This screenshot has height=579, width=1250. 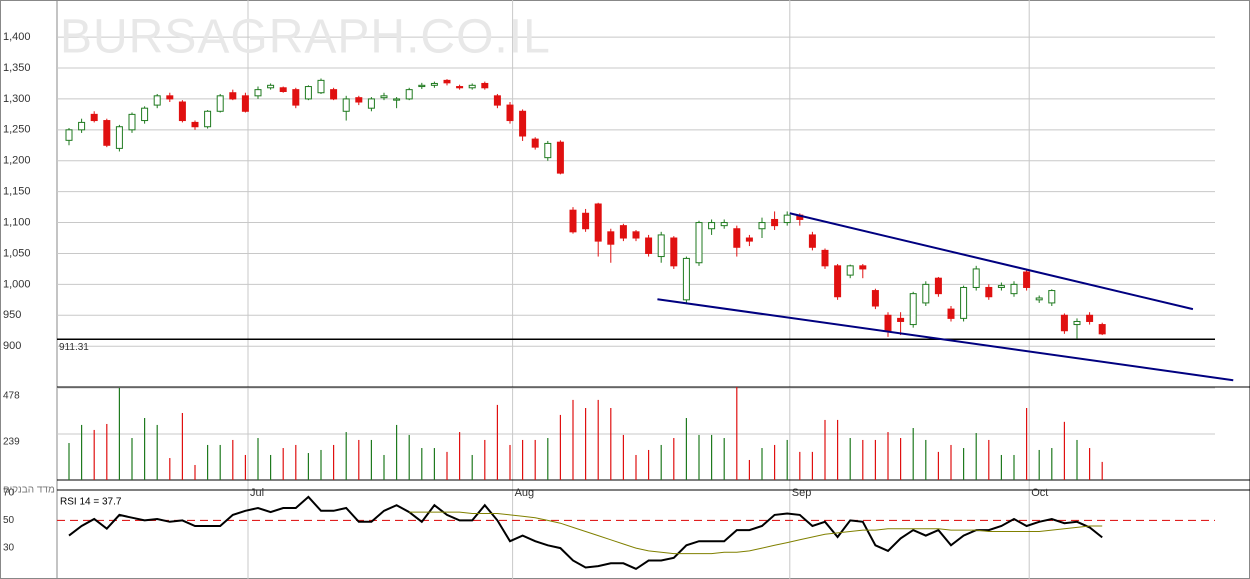 I want to click on y-tick-label: 1,200, so click(x=17, y=161).